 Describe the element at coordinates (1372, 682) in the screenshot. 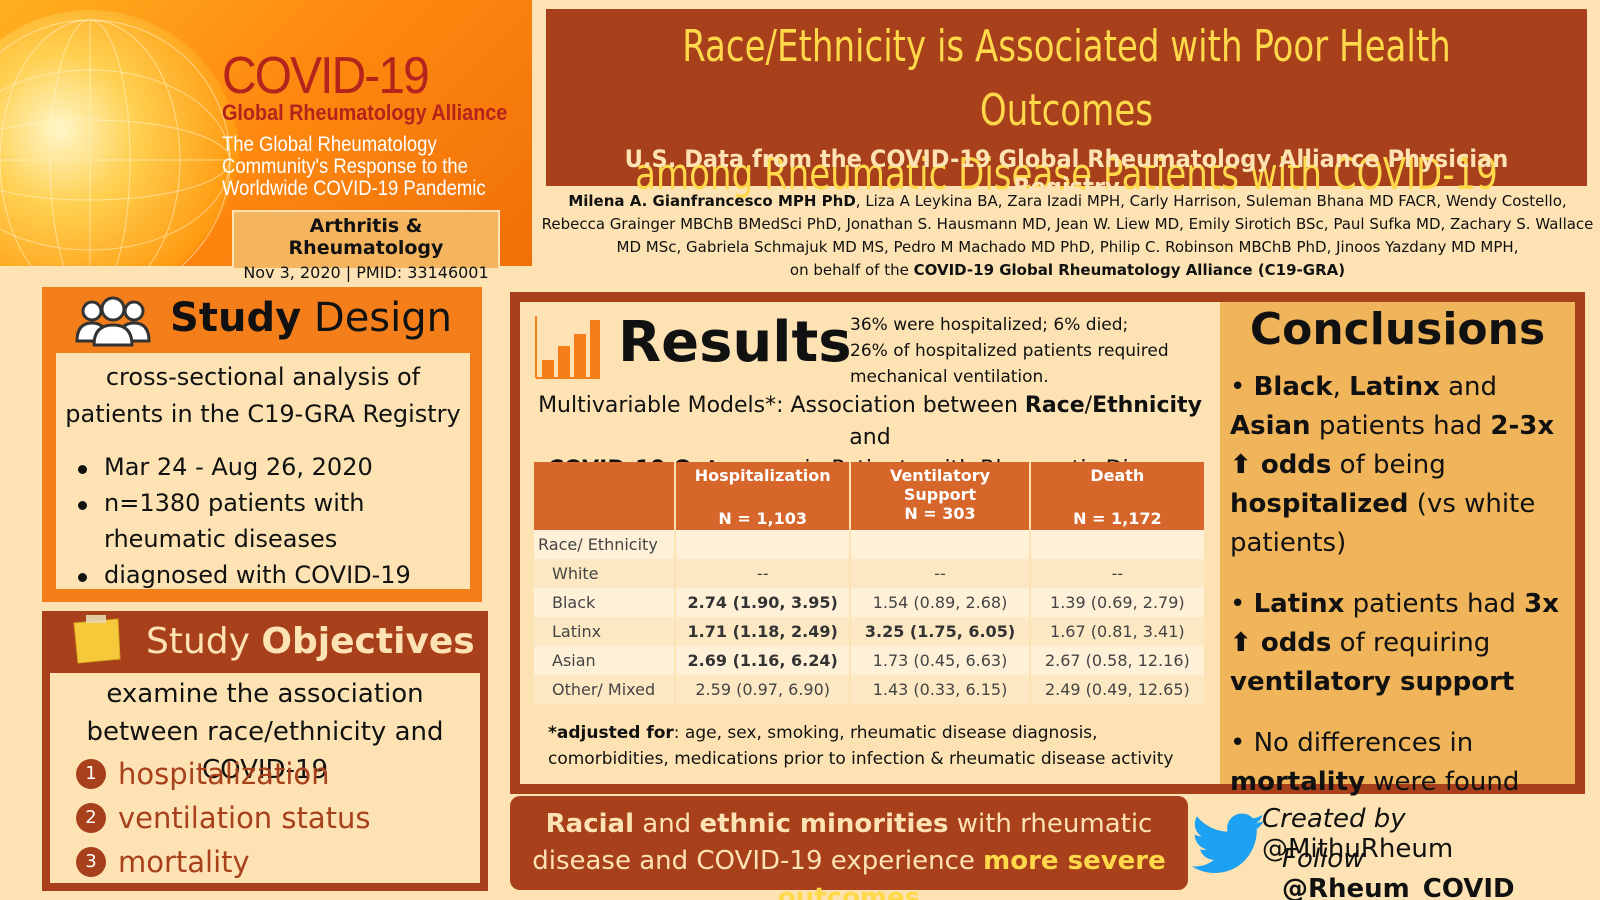

I see `c2-e: ventilatory support` at that location.